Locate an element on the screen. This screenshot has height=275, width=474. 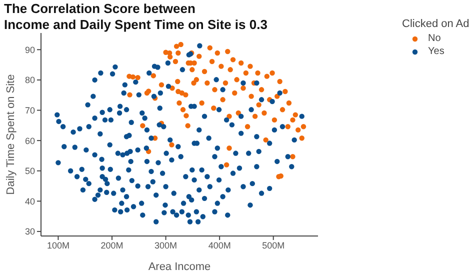
x-tick-label: 500M is located at coordinates (273, 245).